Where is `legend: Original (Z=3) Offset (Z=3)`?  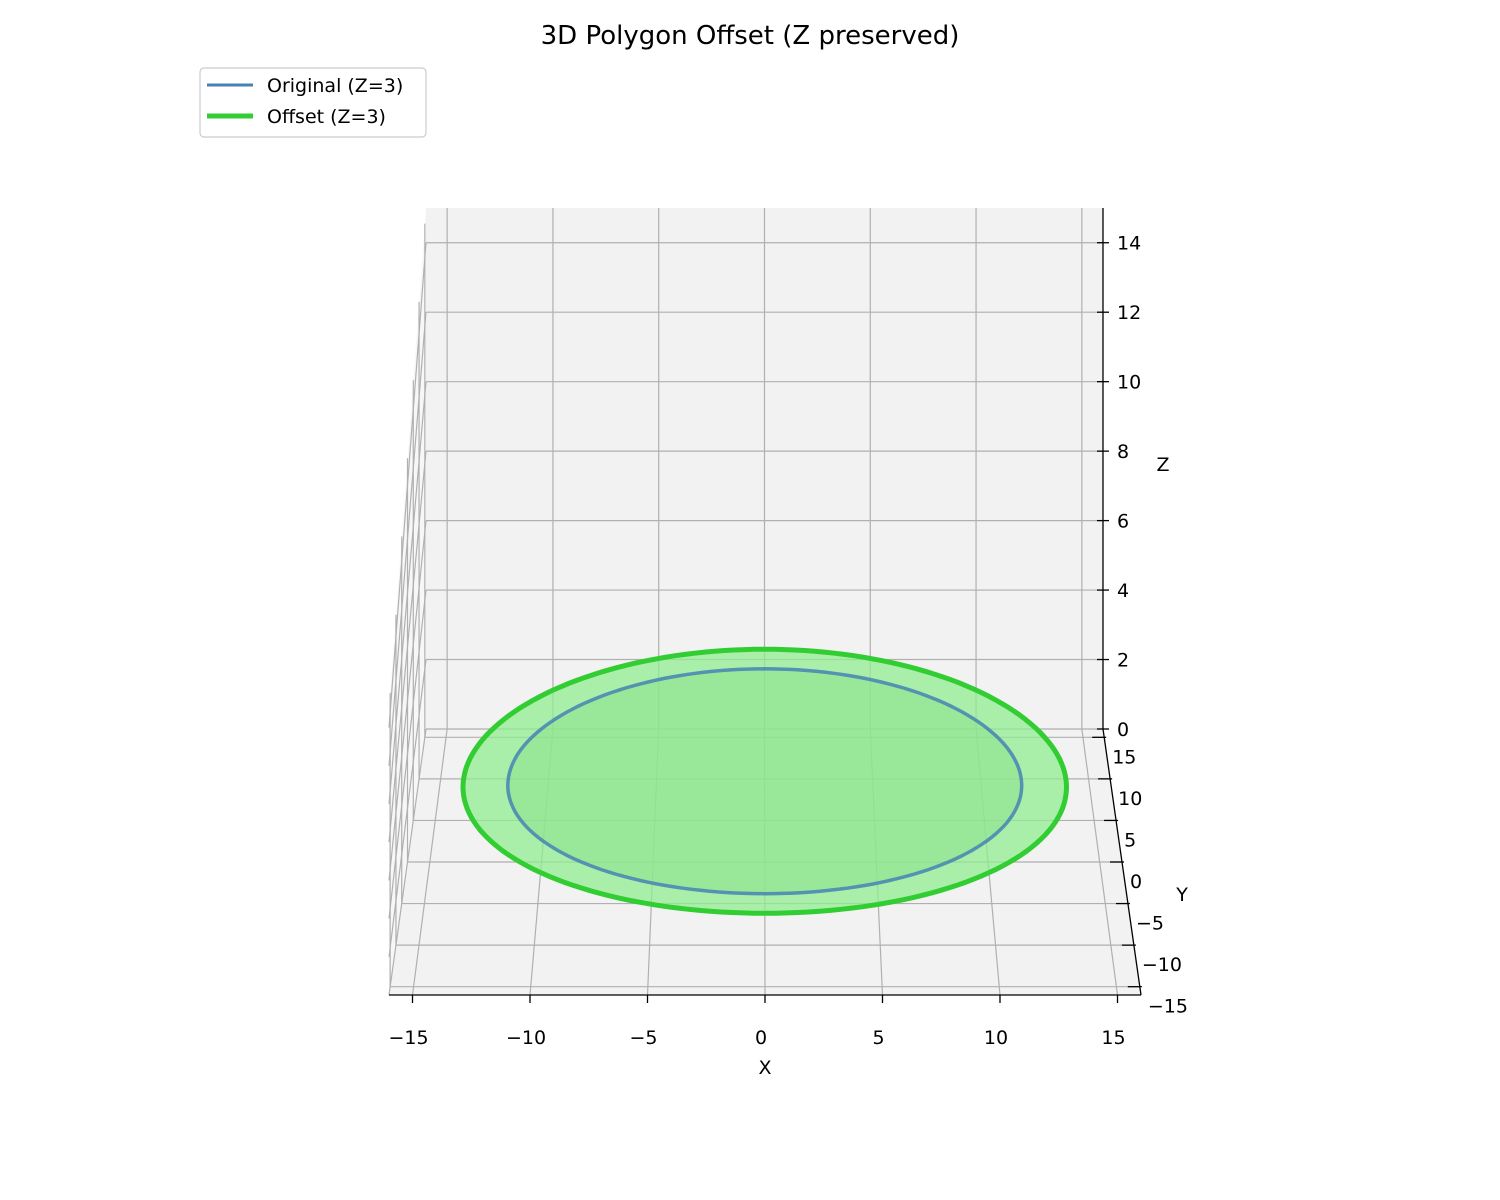
legend: Original (Z=3) Offset (Z=3) is located at coordinates (313, 102).